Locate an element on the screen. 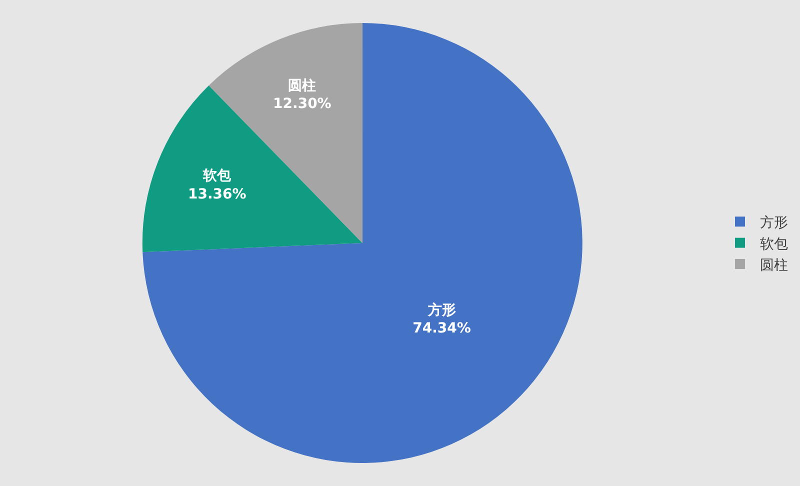  slice-label: 软包 is located at coordinates (217, 176).